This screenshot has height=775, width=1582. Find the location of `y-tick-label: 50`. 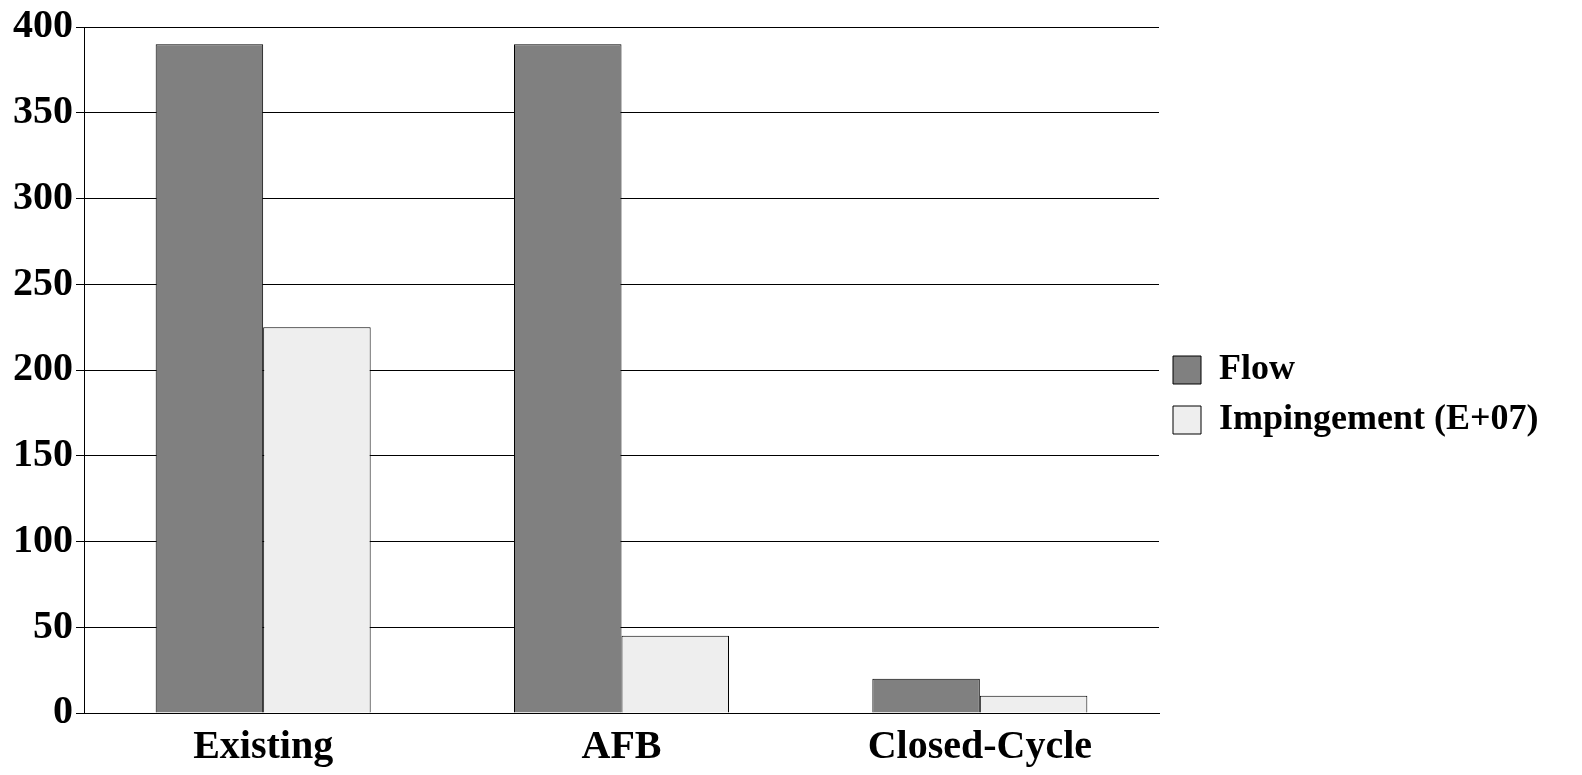

y-tick-label: 50 is located at coordinates (53, 624).